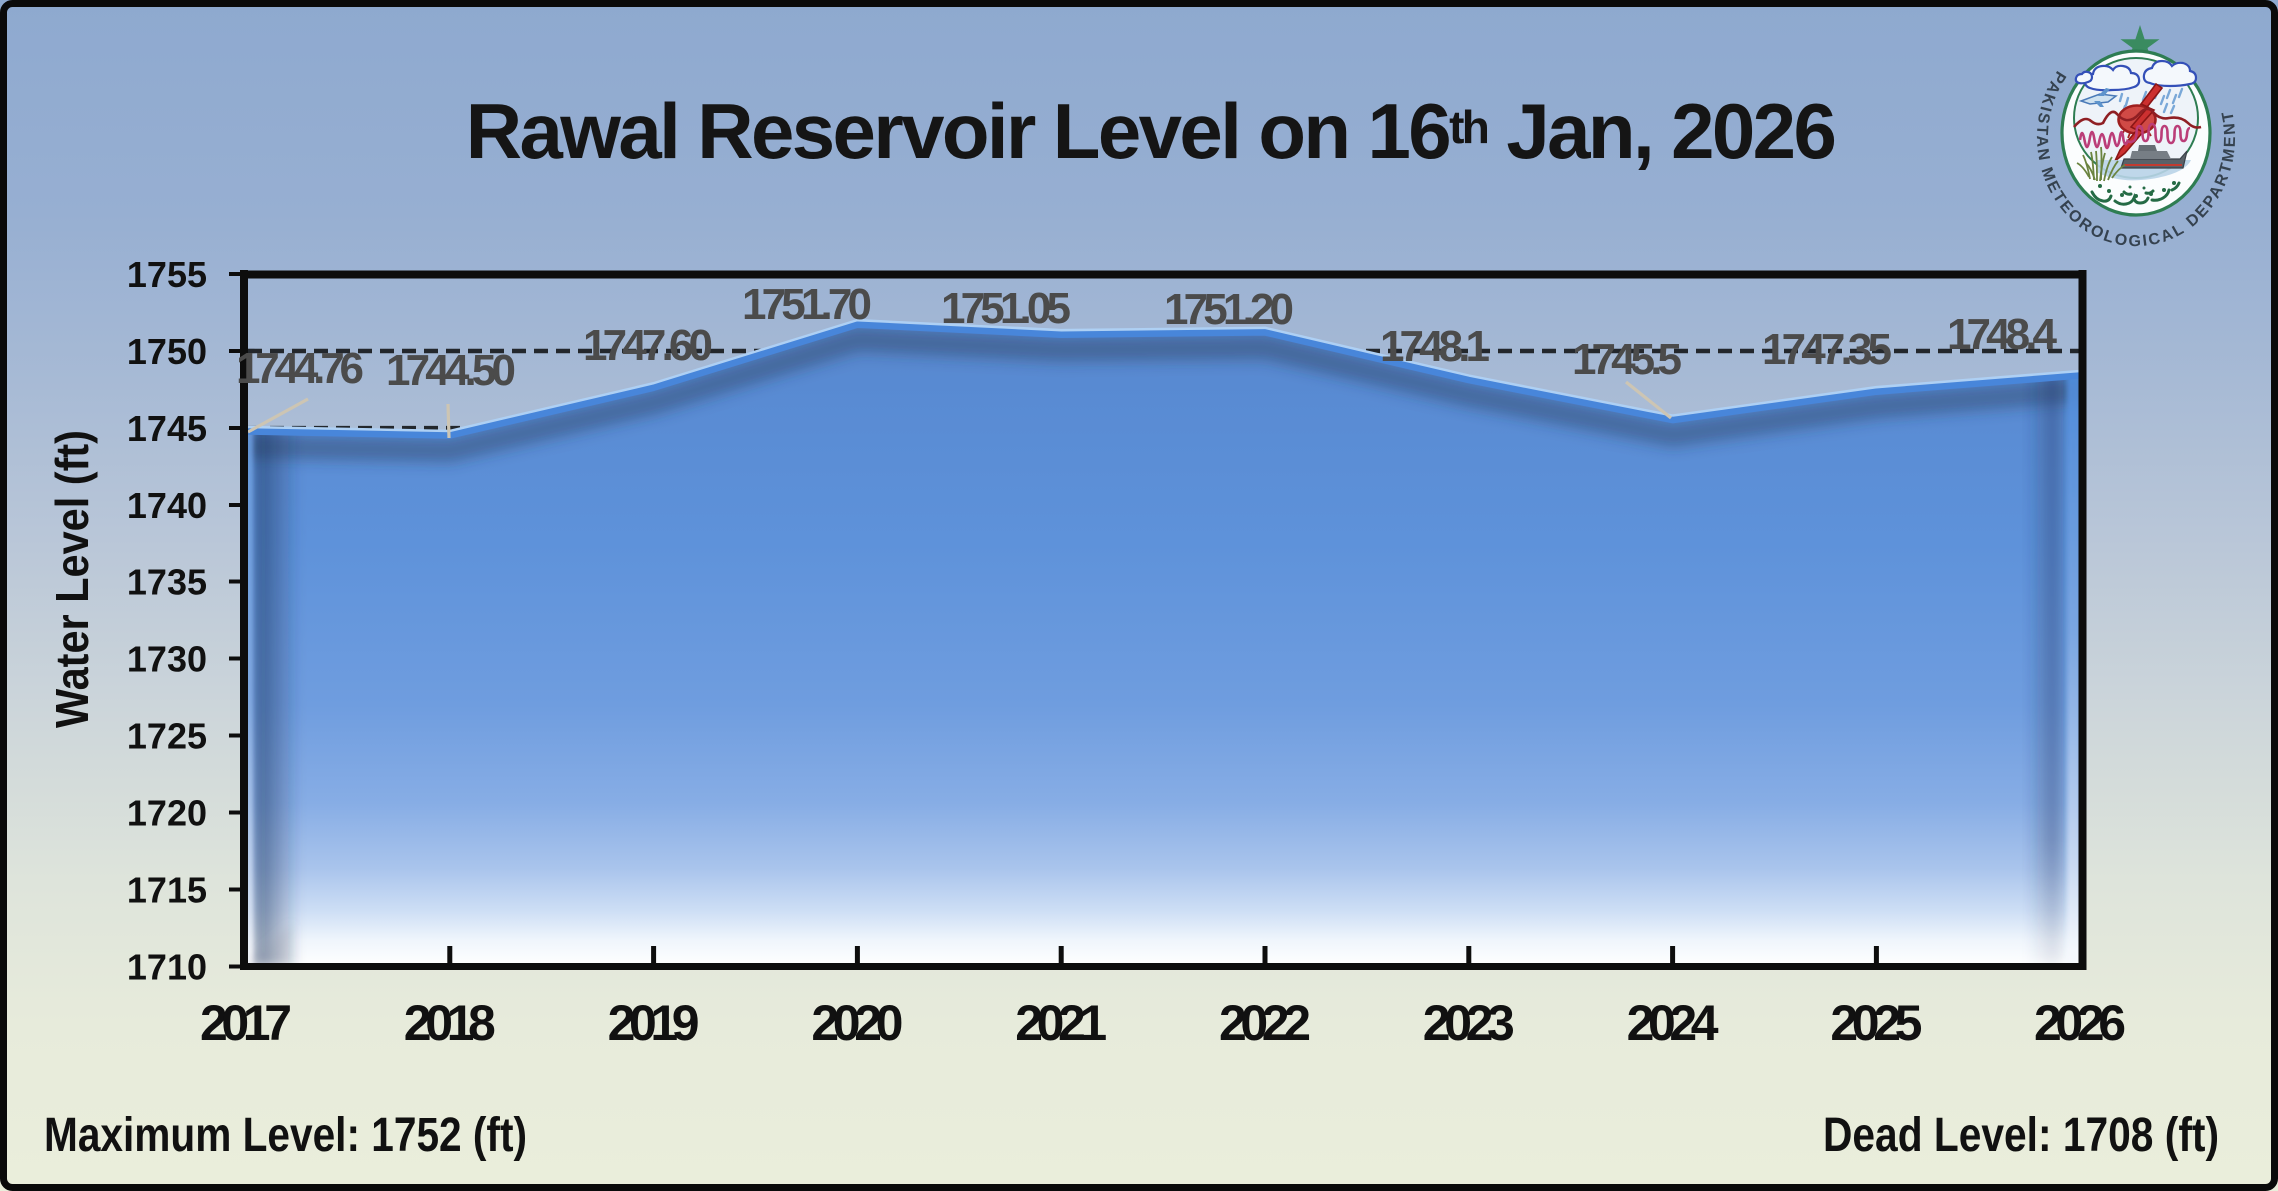 Image resolution: width=2278 pixels, height=1191 pixels. Describe the element at coordinates (167, 351) in the screenshot. I see `svg-text: 1750` at that location.